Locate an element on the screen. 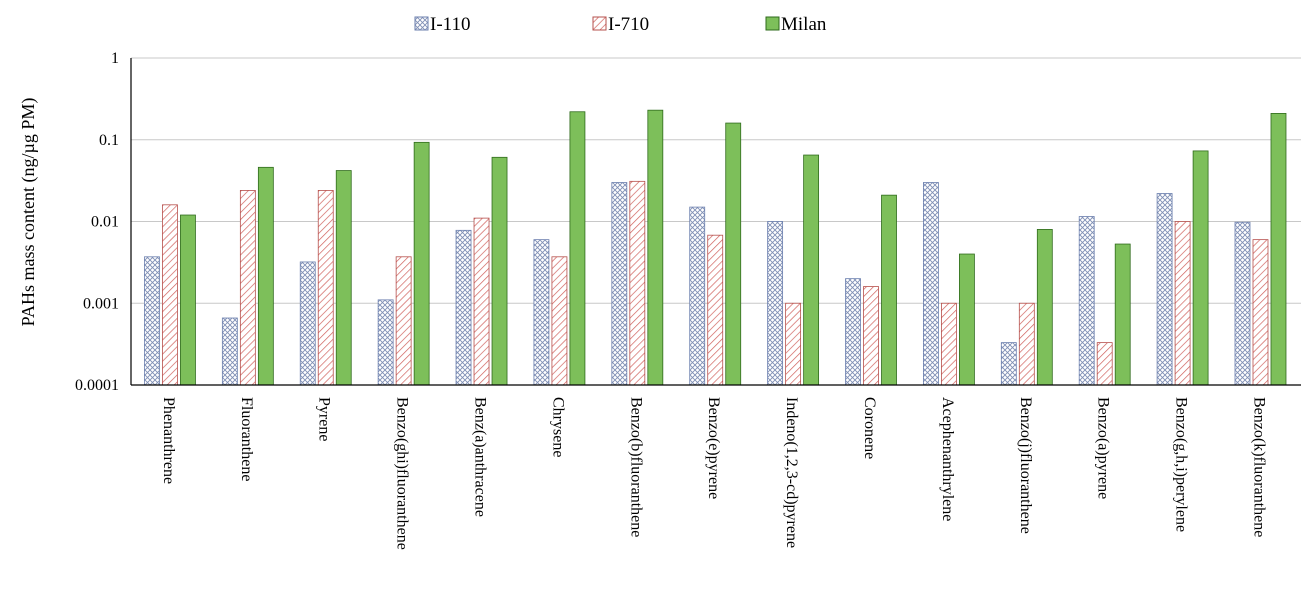 This screenshot has height=608, width=1301. x-category-label: Coronene is located at coordinates (869, 428).